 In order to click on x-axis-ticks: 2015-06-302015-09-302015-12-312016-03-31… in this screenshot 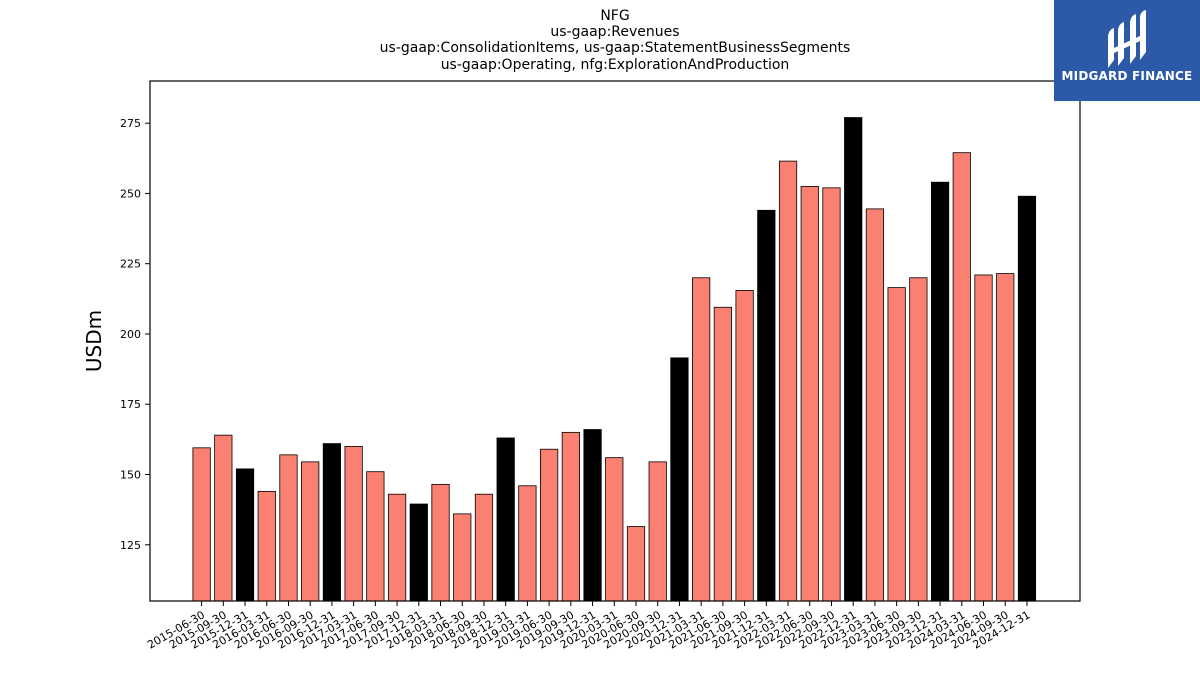, I will do `click(588, 626)`.